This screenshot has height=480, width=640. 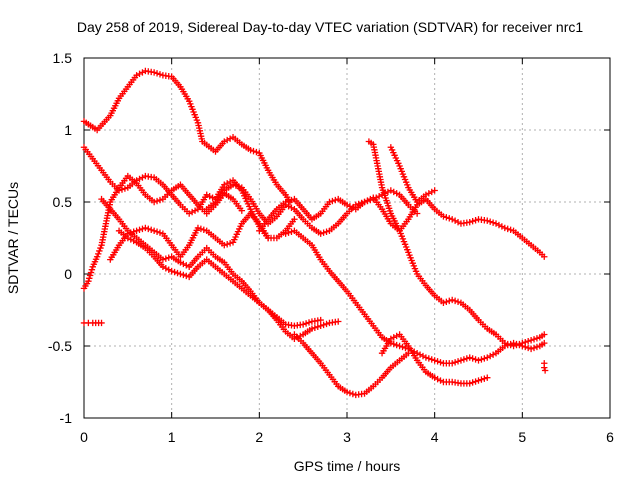 What do you see at coordinates (189, 236) in the screenshot?
I see `series-sat-e` at bounding box center [189, 236].